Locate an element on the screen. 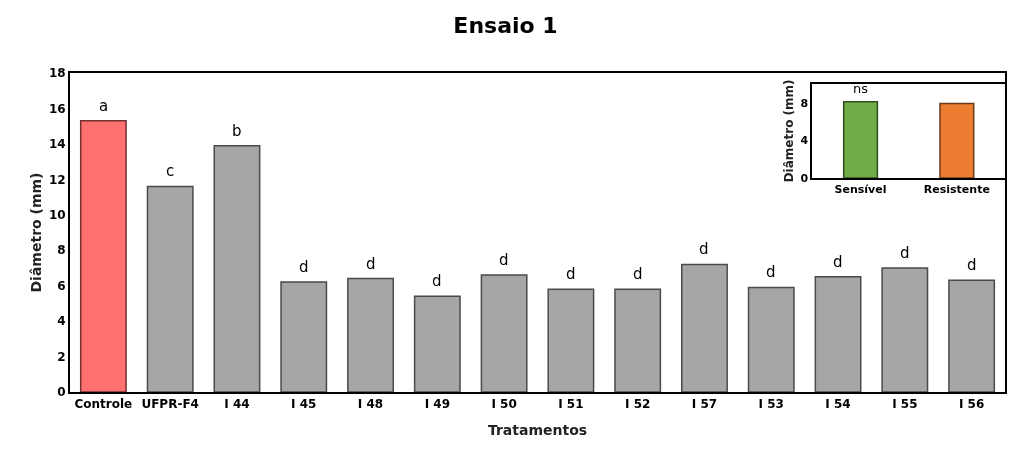  x-tick-label: I 56 is located at coordinates (971, 404).